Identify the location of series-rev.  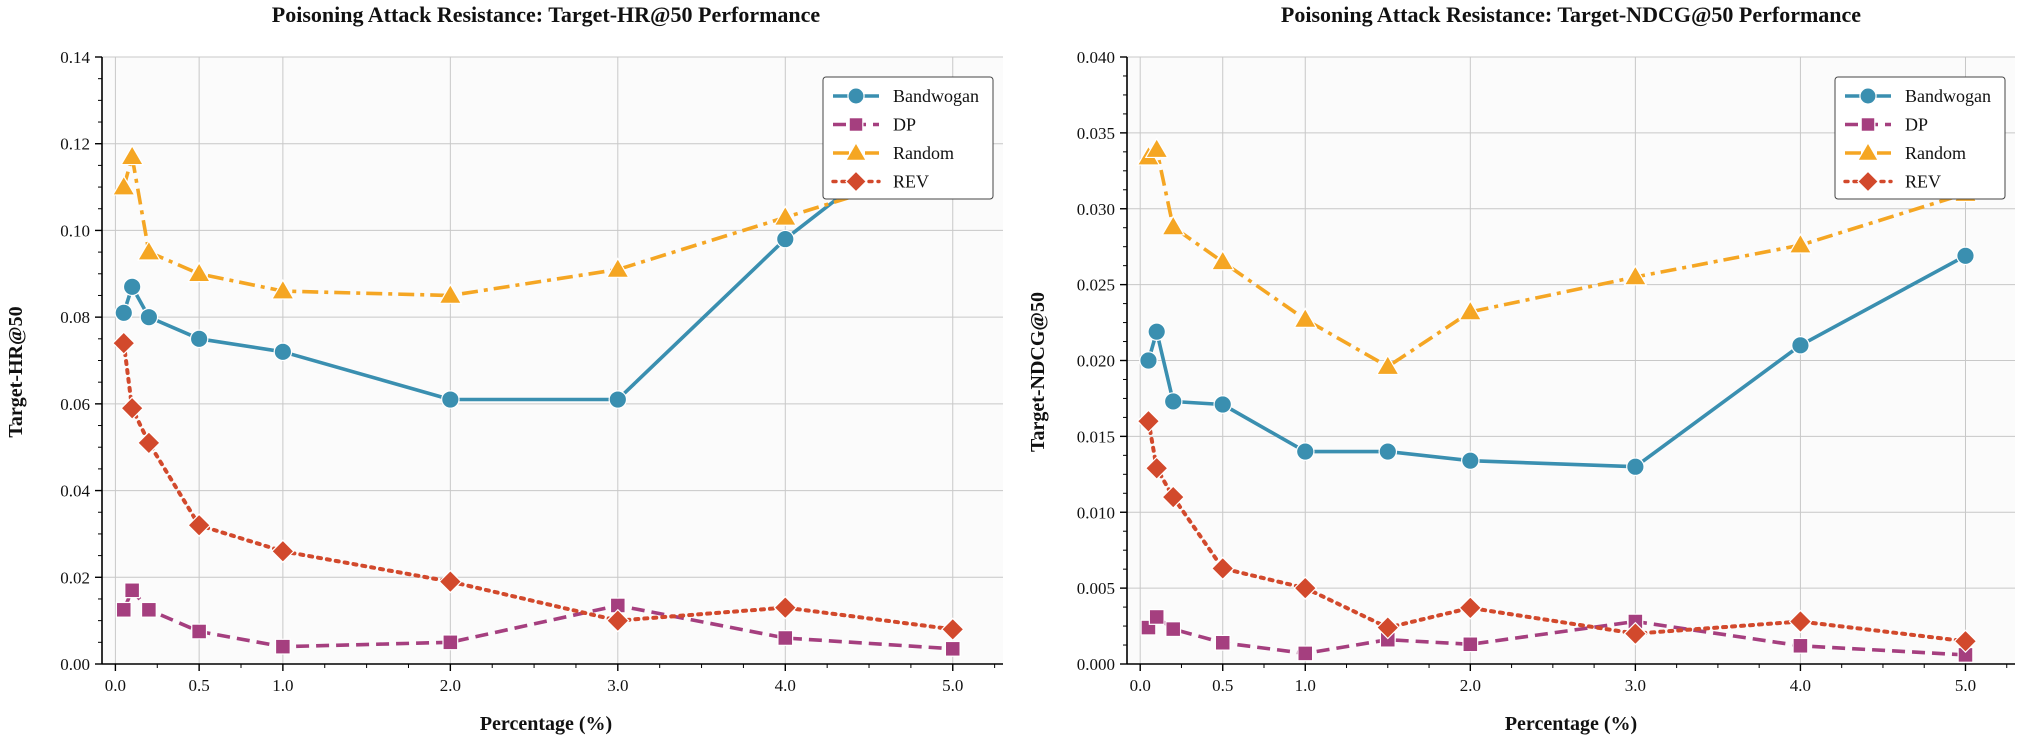
(1557, 531).